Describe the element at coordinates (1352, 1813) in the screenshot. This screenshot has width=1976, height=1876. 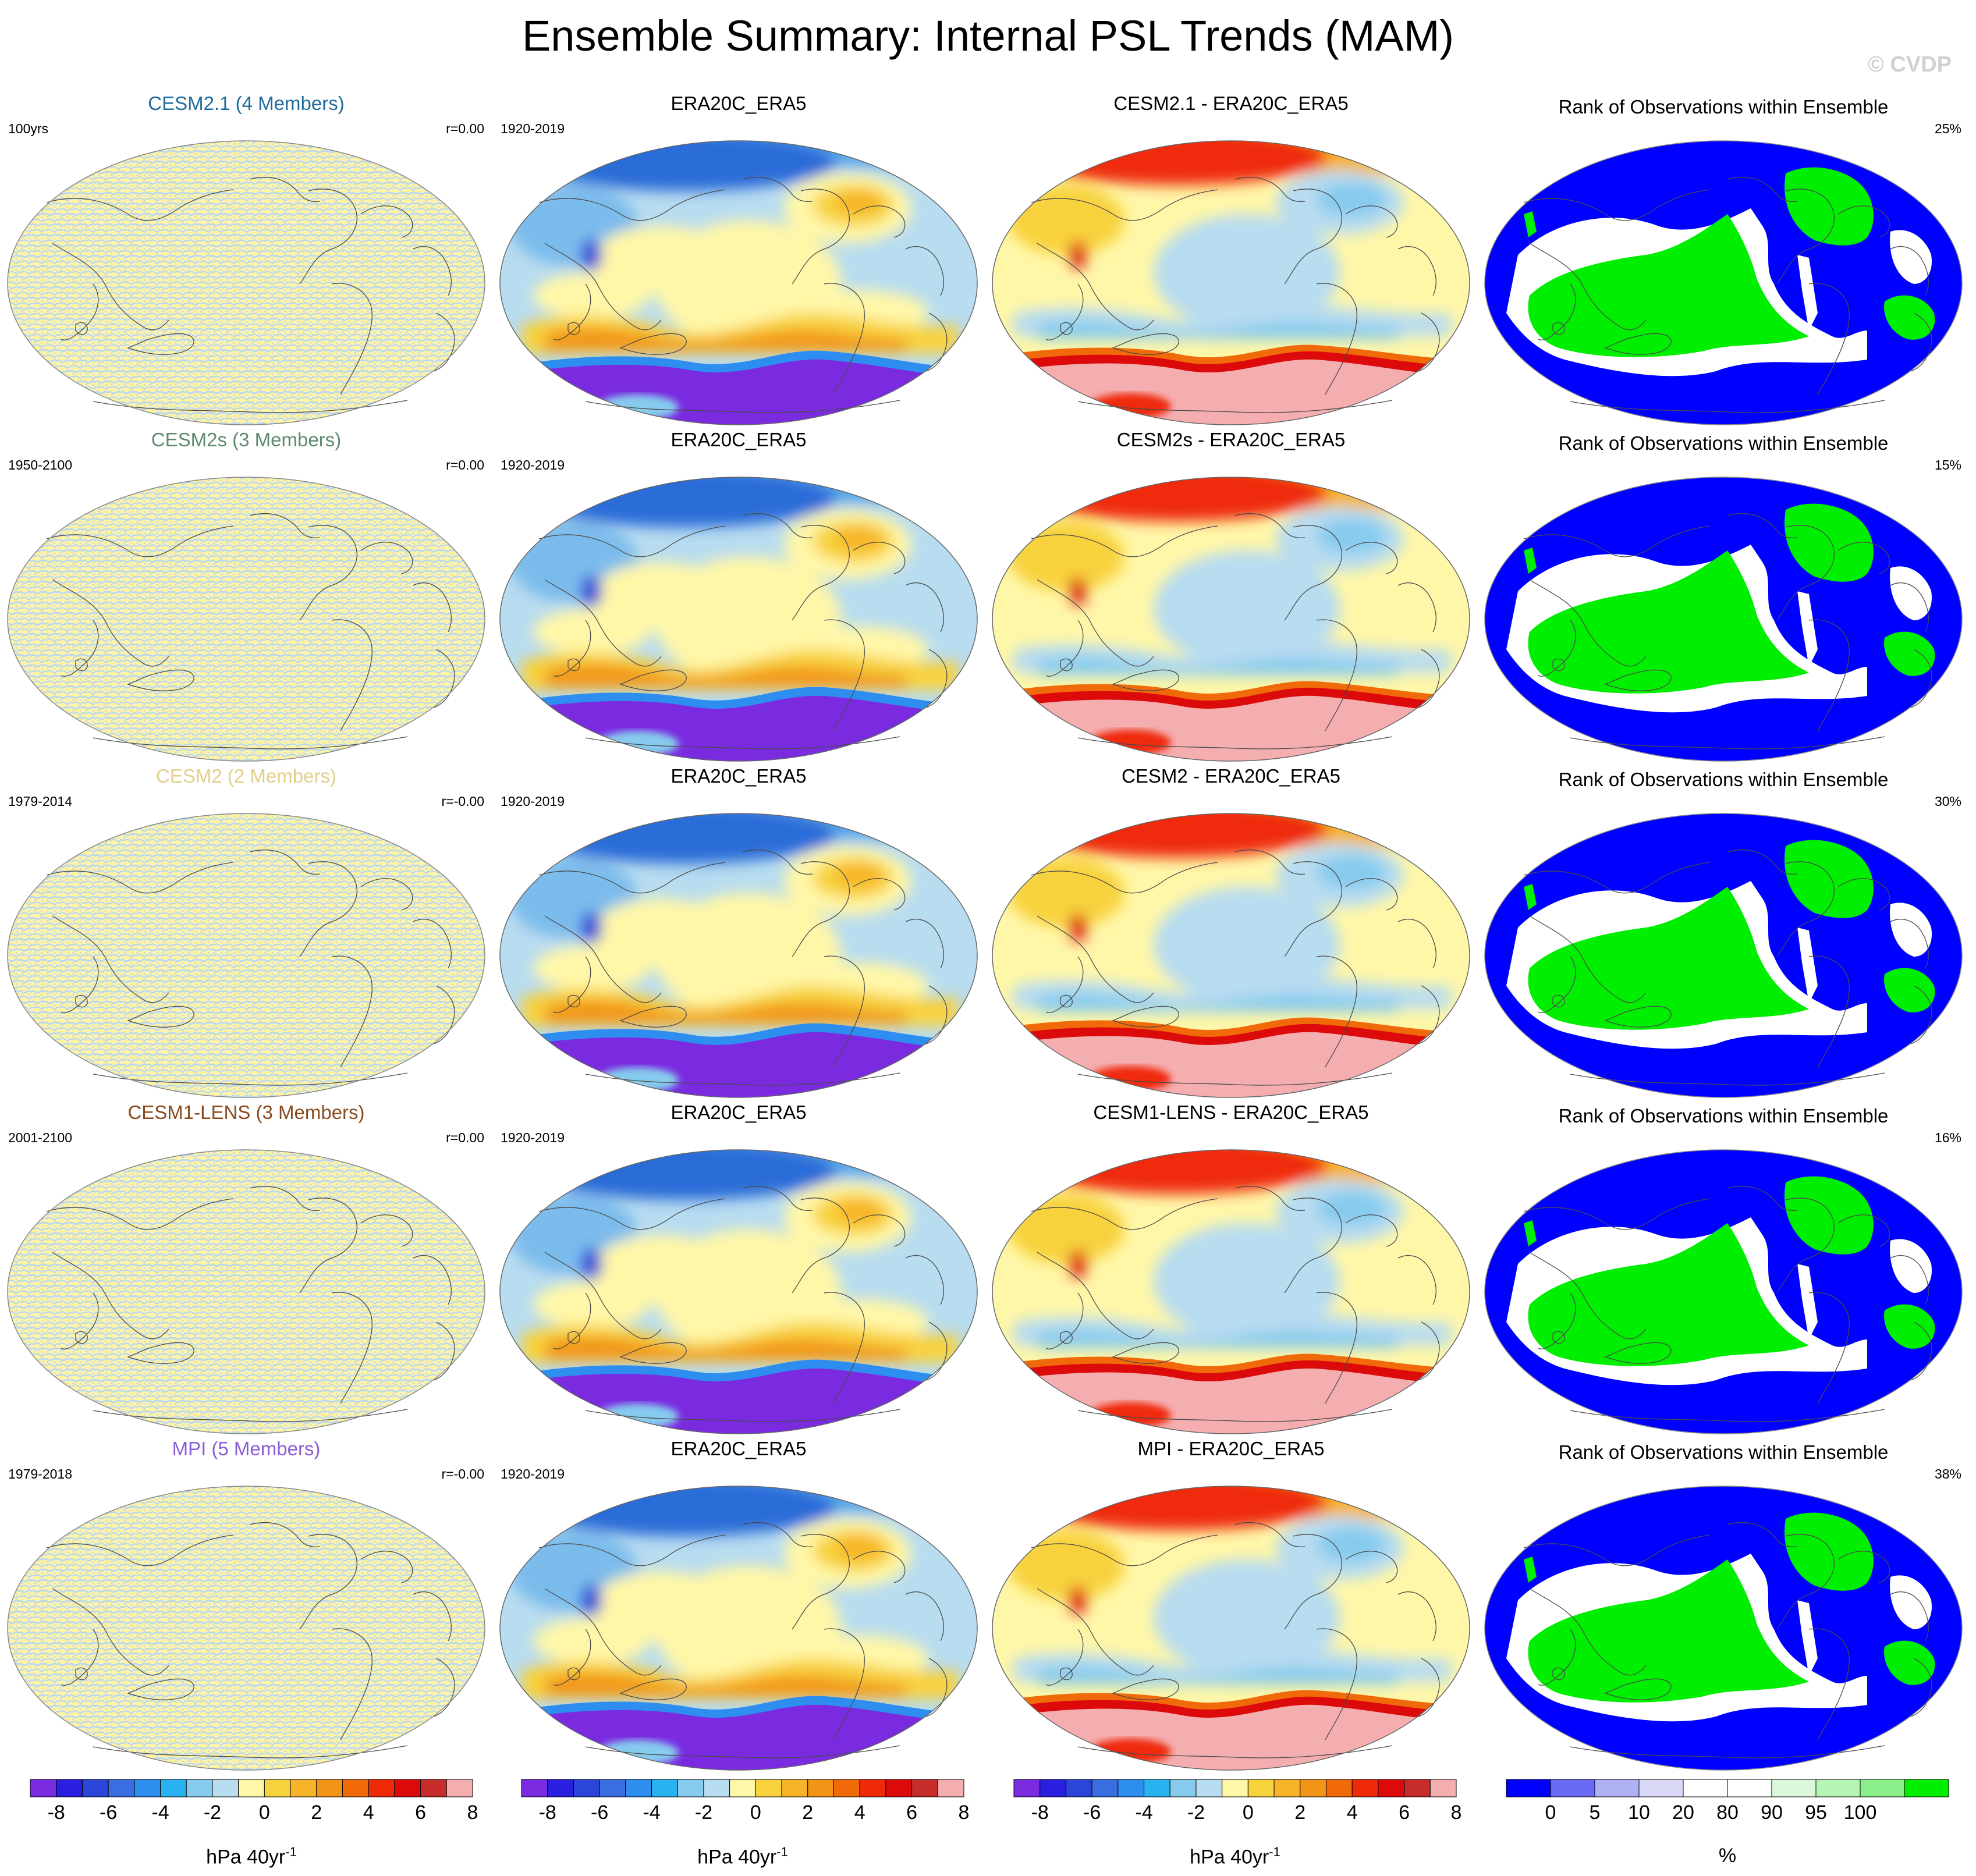
I see `colorbar-tick-label: 4` at that location.